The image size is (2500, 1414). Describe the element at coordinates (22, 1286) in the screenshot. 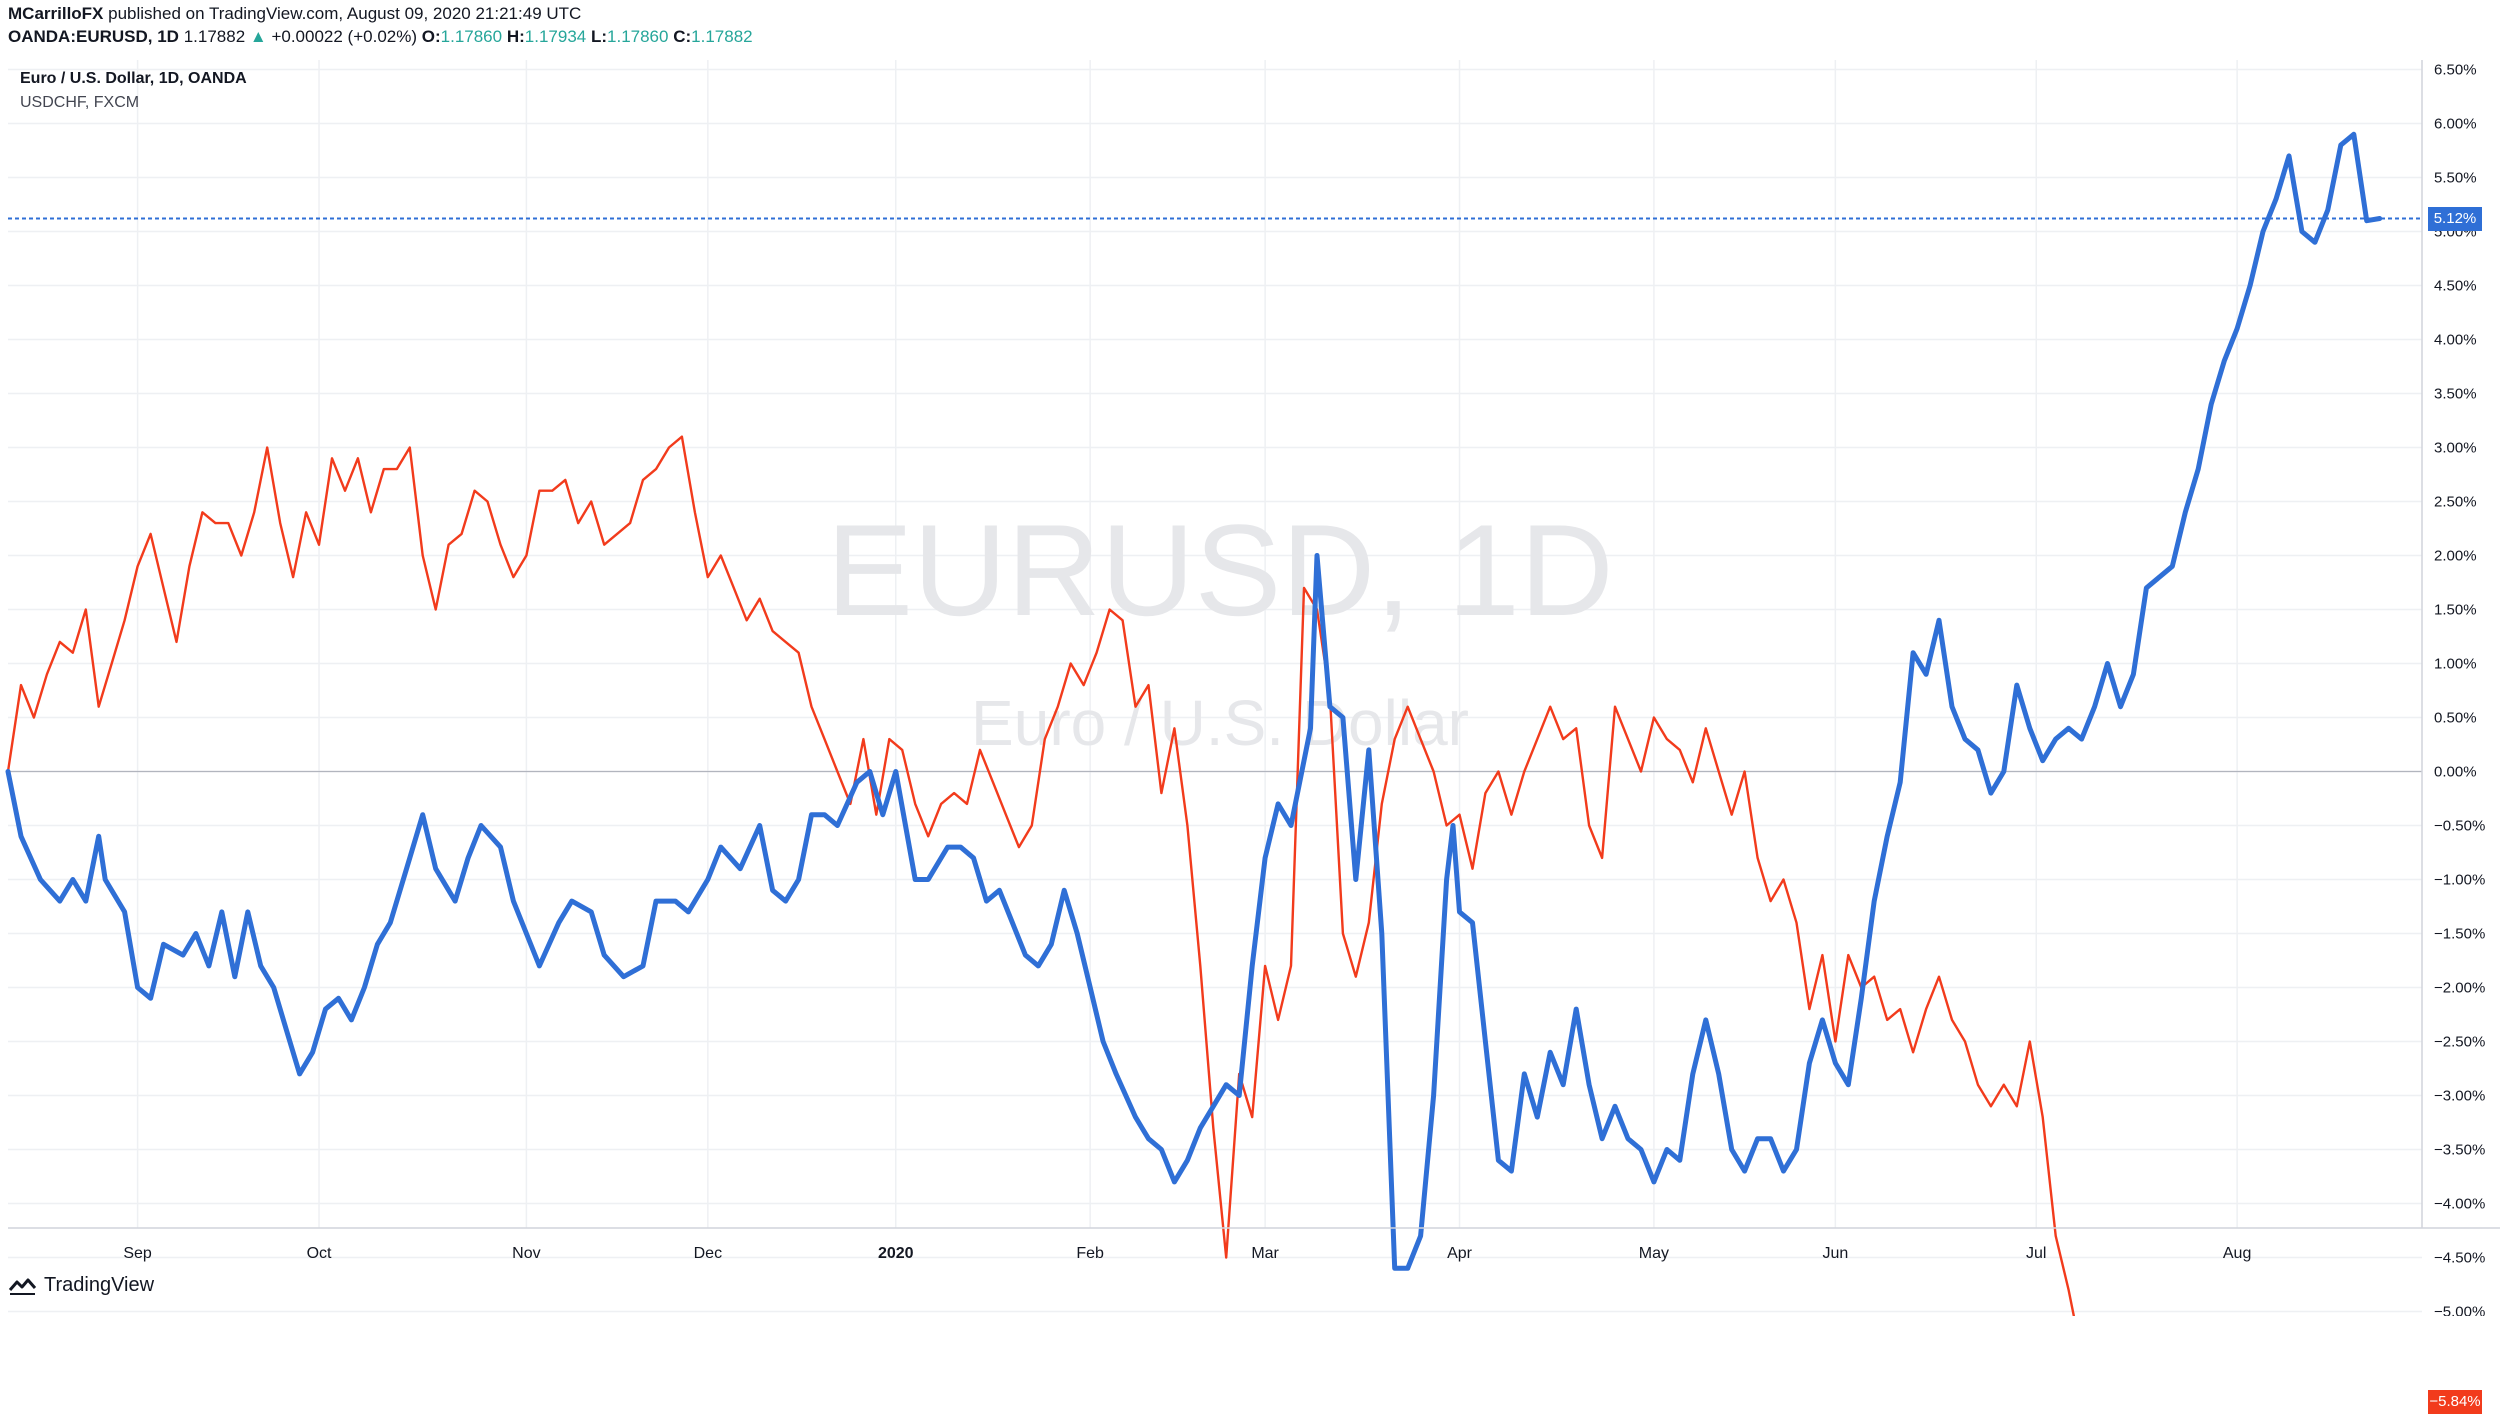

I see `tradingview-logo-icon` at that location.